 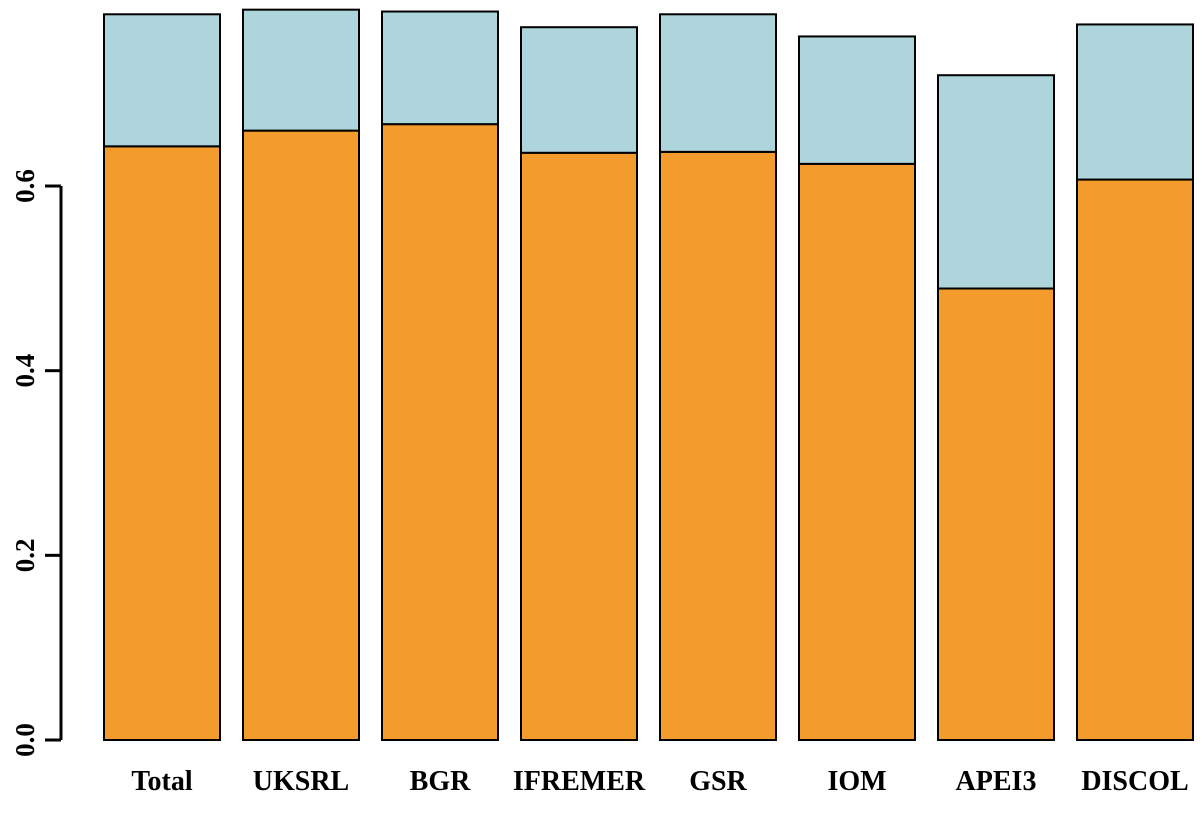 What do you see at coordinates (25, 555) in the screenshot?
I see `y-tick-label: 0.2` at bounding box center [25, 555].